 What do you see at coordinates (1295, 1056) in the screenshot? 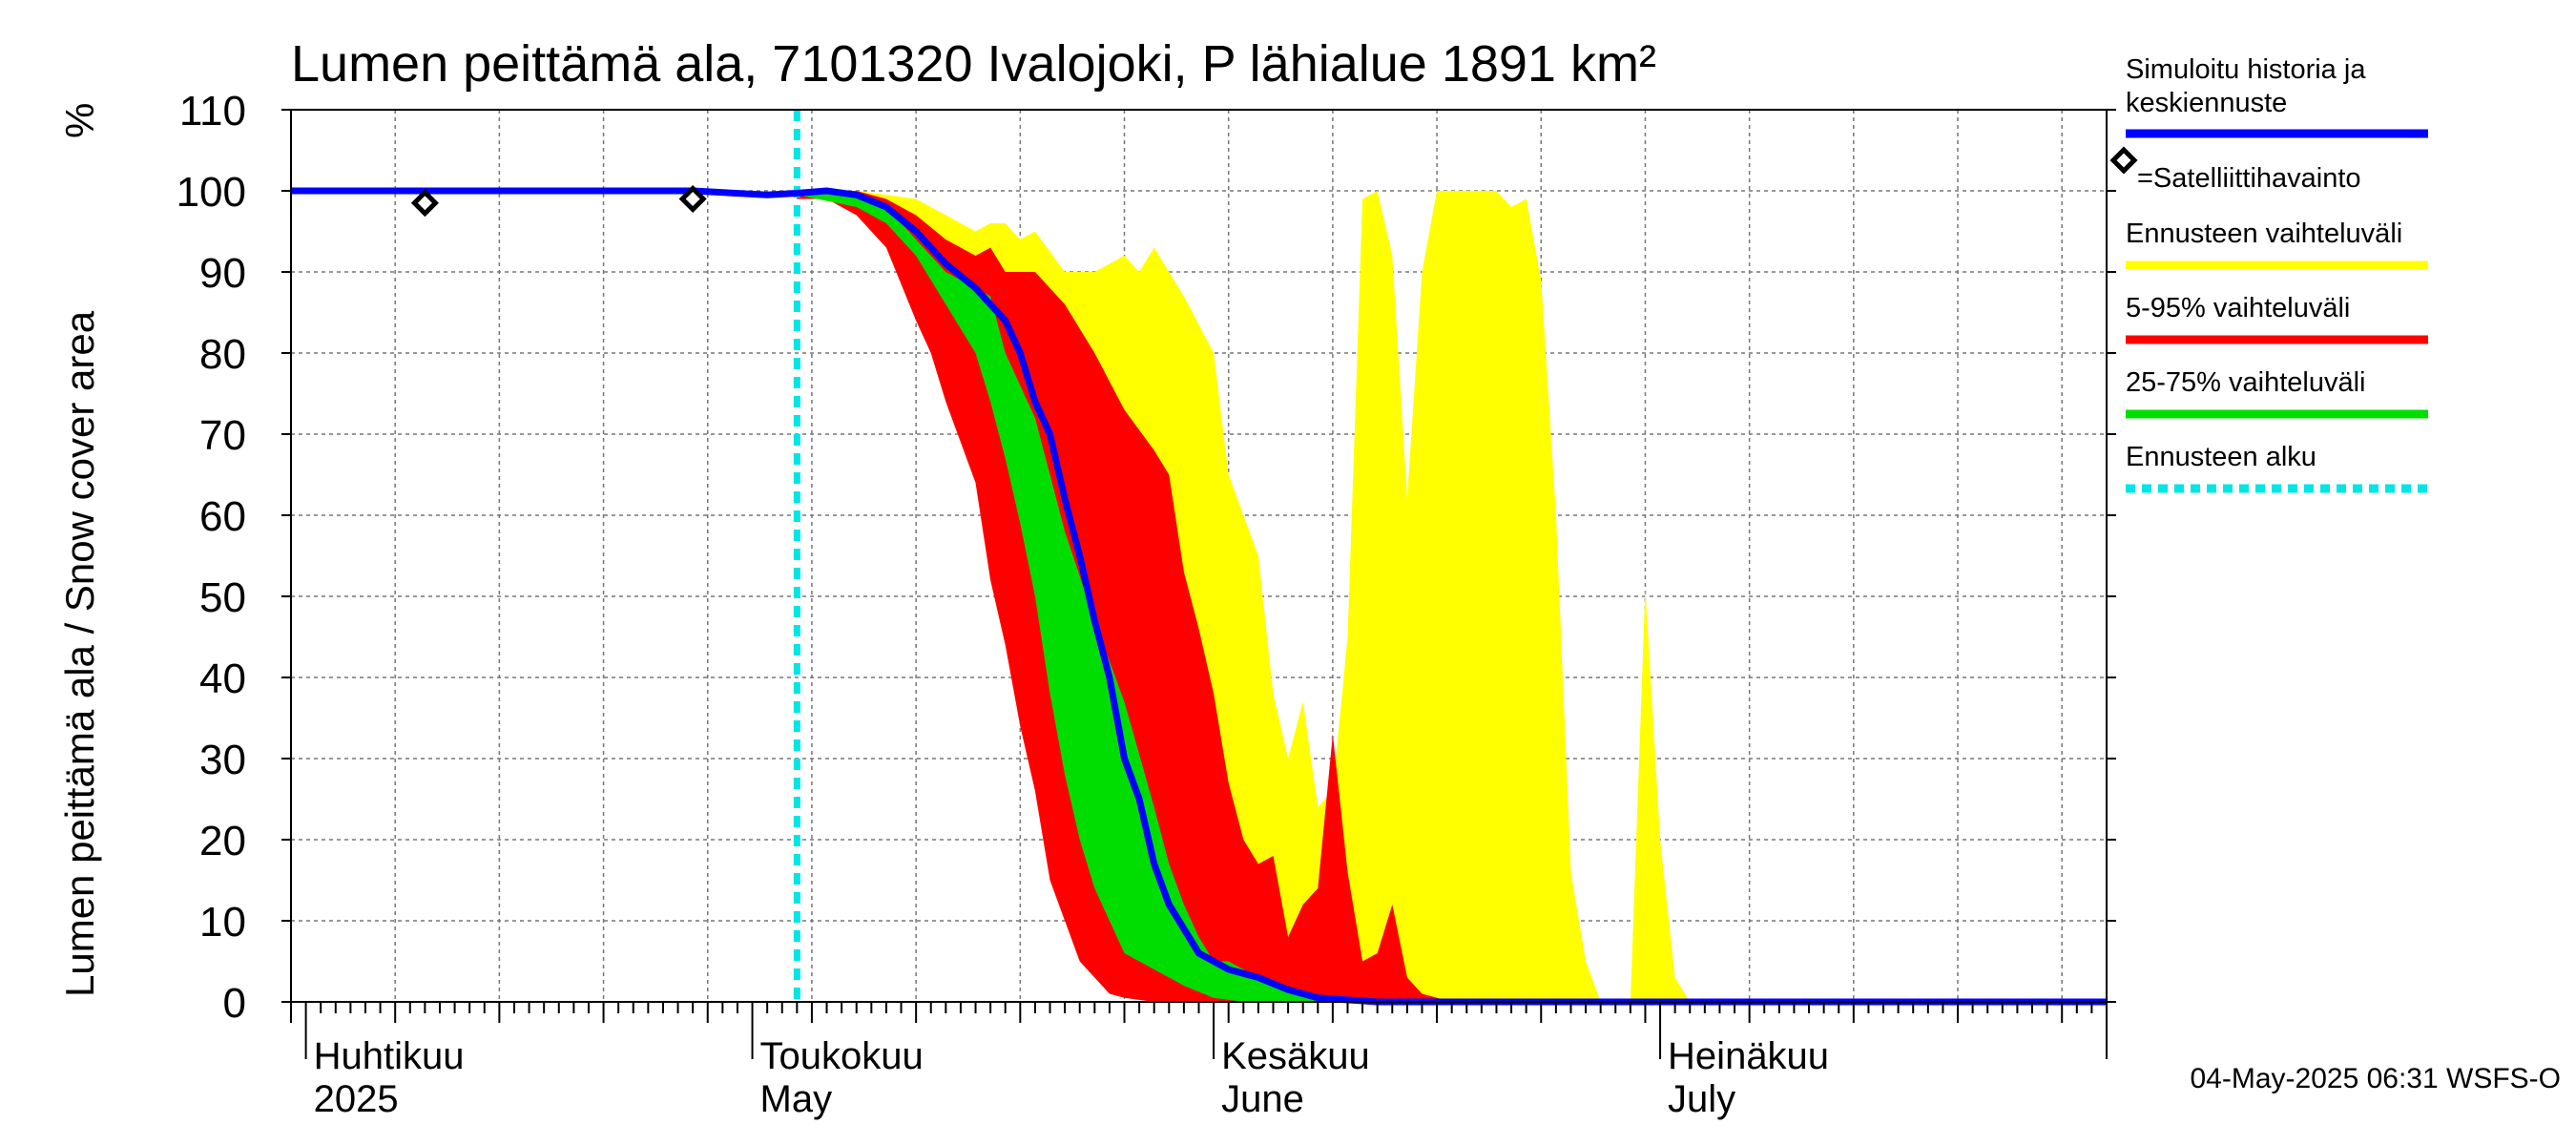
I see `month-label-fi: Kesäkuu` at bounding box center [1295, 1056].